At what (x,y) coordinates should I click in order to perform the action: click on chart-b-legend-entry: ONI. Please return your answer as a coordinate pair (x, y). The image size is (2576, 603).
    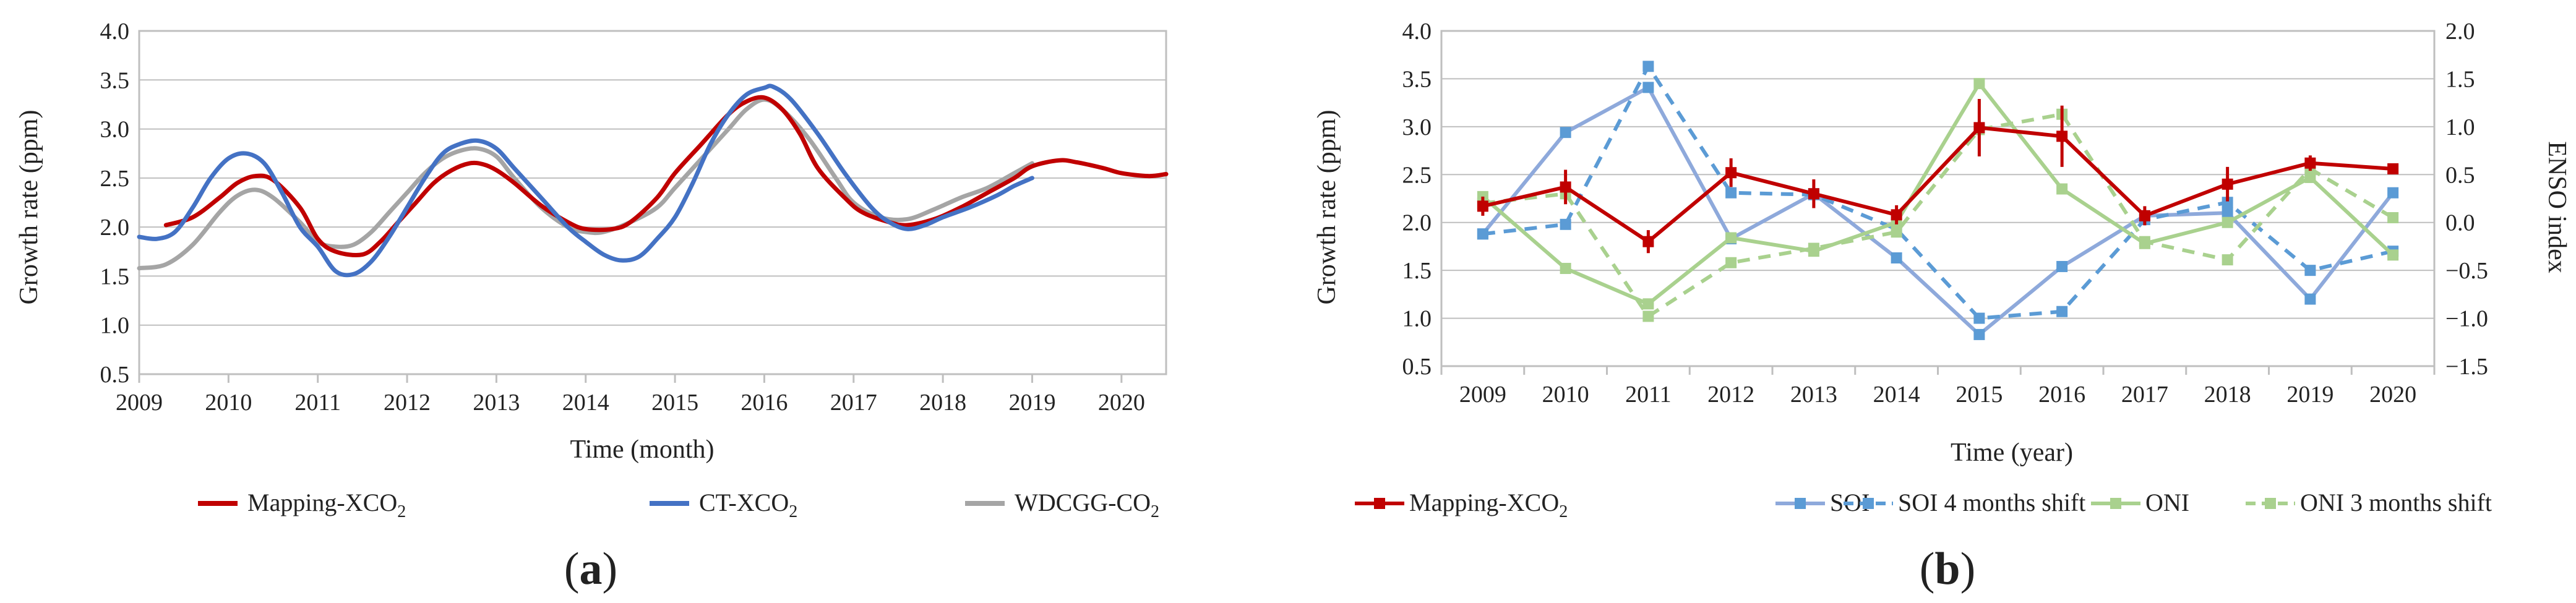
    Looking at the image, I should click on (2167, 503).